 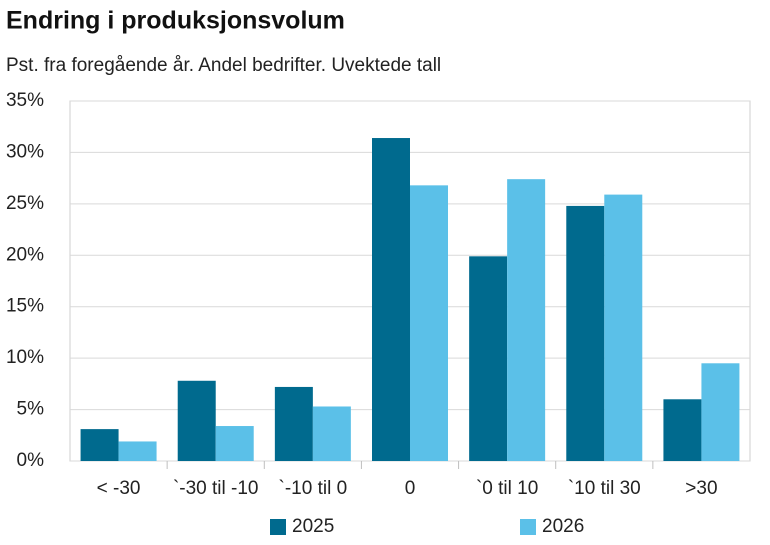 I want to click on x-tick-label: `-30 til -10, so click(x=216, y=488).